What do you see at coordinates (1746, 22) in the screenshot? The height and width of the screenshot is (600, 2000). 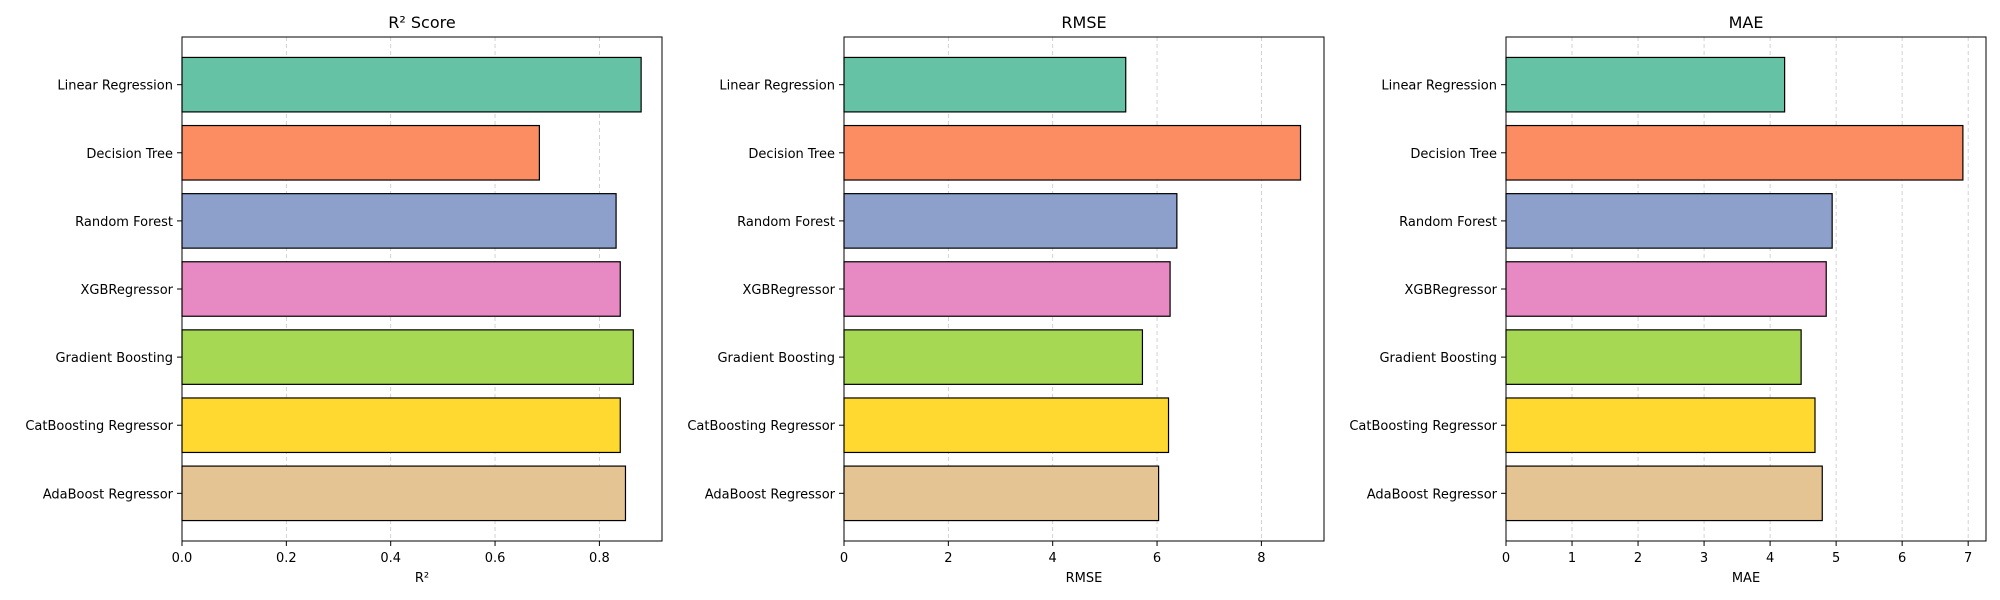 I see `chart-title: MAE` at bounding box center [1746, 22].